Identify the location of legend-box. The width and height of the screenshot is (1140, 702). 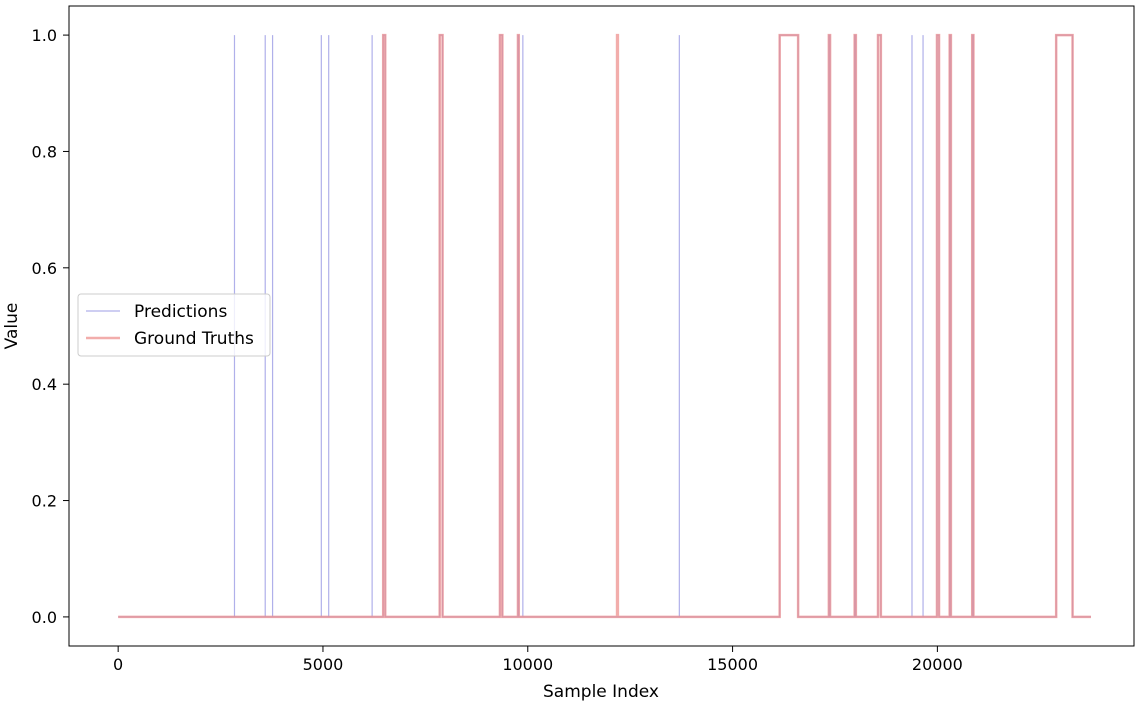
(174, 325).